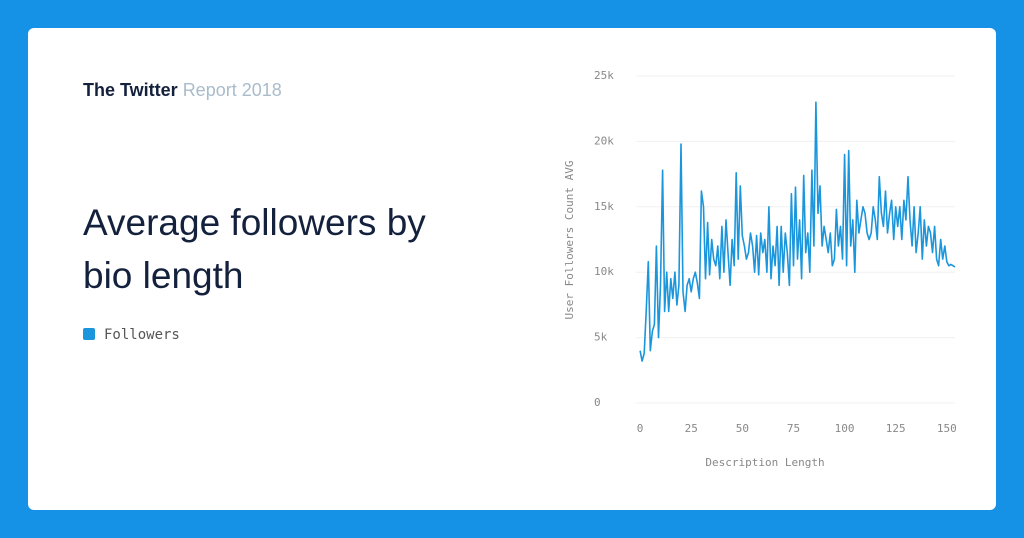 The image size is (1024, 538). Describe the element at coordinates (89, 334) in the screenshot. I see `legend-swatch` at that location.